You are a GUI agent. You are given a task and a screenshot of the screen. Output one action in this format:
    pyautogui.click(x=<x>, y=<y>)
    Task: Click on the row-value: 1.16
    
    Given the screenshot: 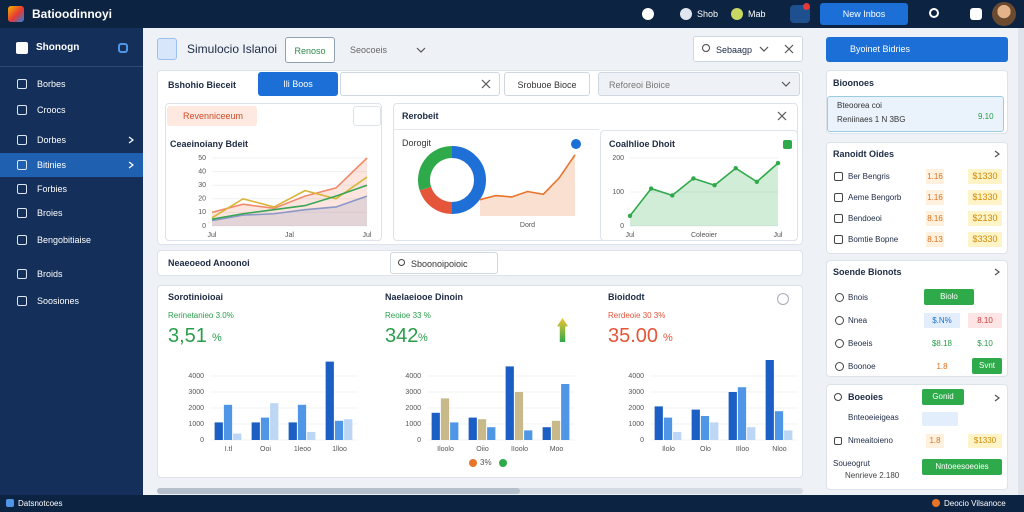 What is the action you would take?
    pyautogui.click(x=935, y=176)
    